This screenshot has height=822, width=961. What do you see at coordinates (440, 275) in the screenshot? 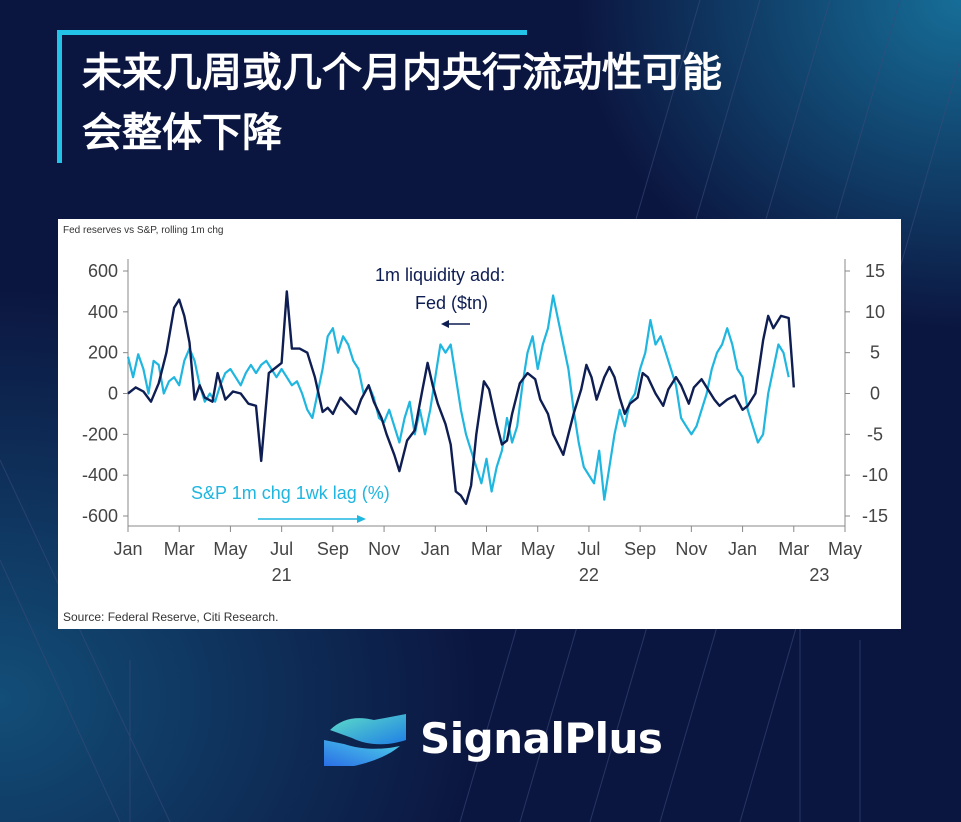
I see `fed-annotation-line1: 1m liquidity add:` at bounding box center [440, 275].